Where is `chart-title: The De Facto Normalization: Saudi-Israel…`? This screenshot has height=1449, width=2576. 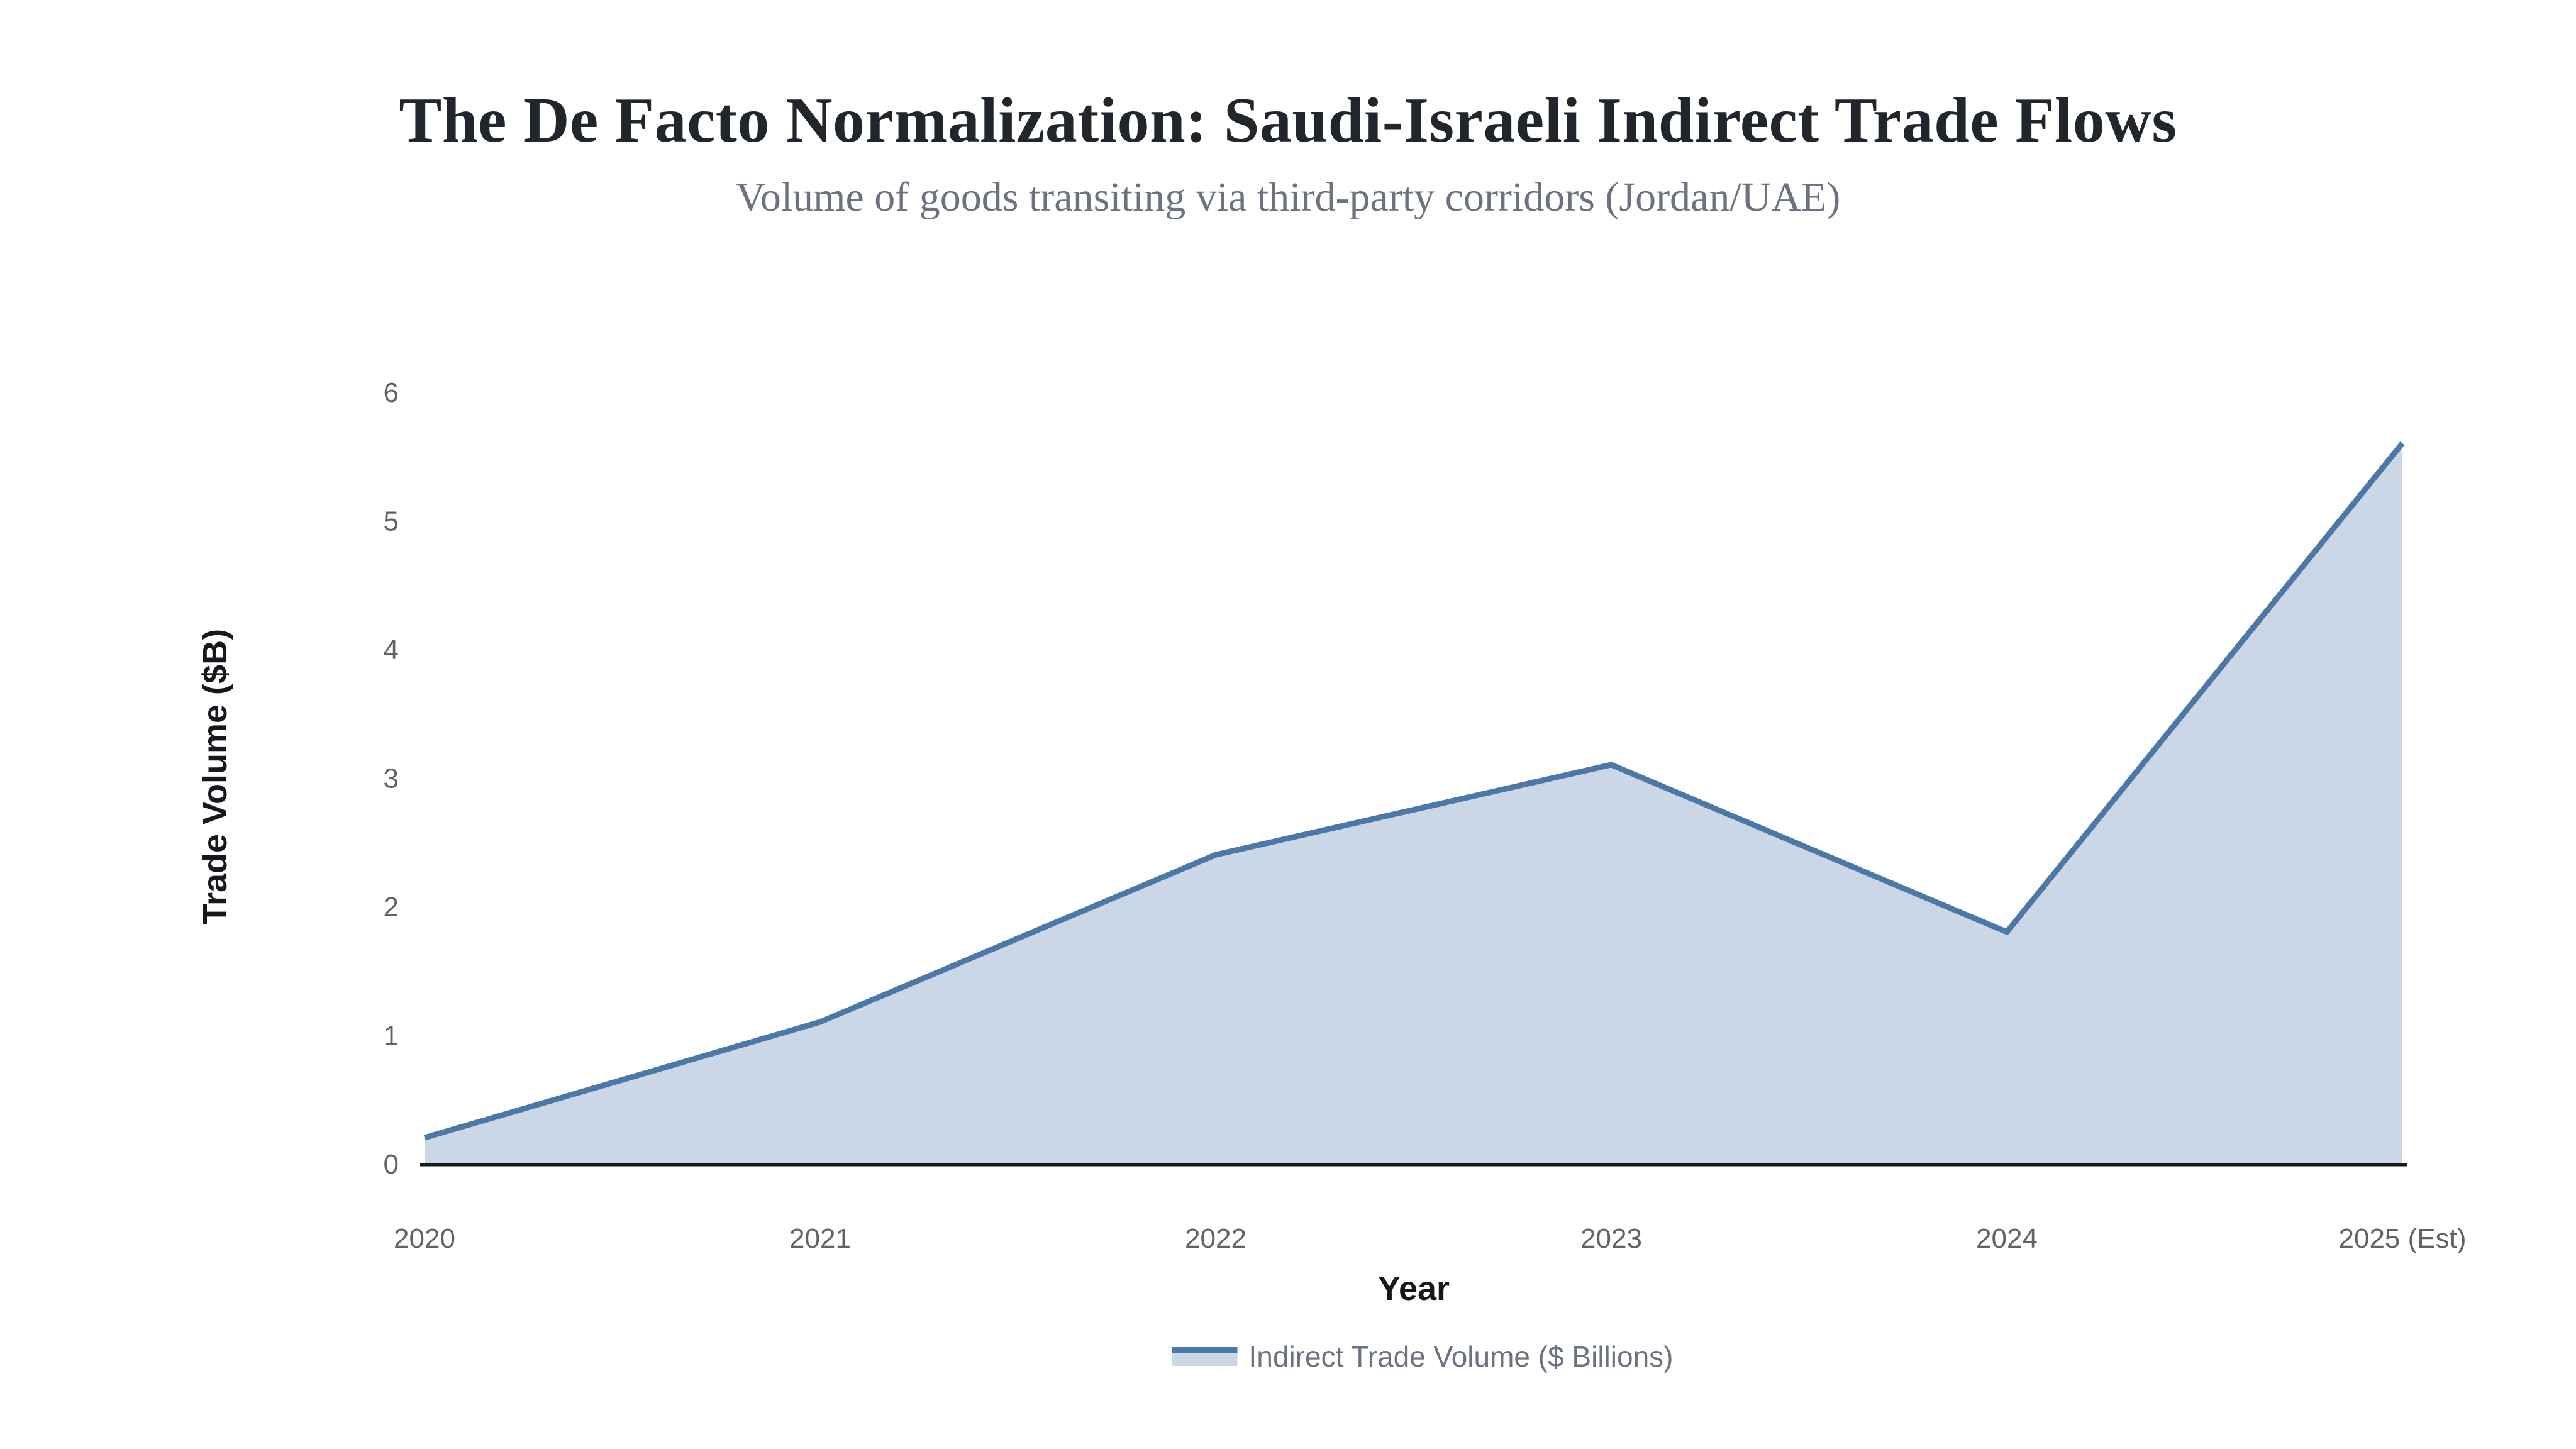 chart-title: The De Facto Normalization: Saudi-Israel… is located at coordinates (1288, 120).